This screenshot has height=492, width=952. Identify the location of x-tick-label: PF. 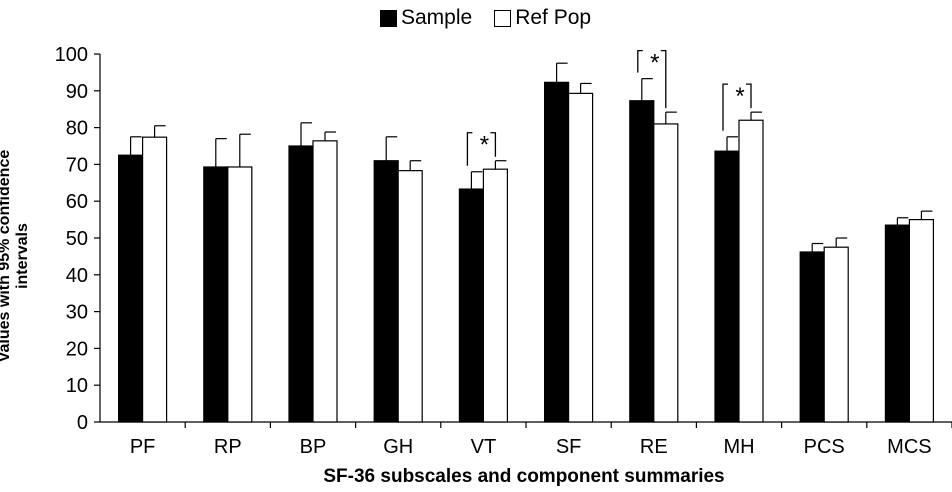
(143, 447).